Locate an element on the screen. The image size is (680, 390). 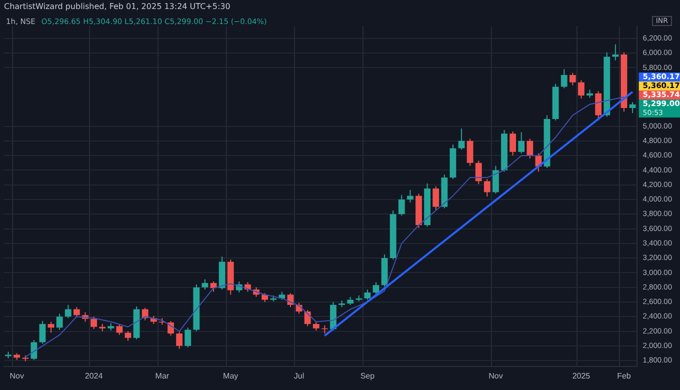
x-tick-label: Mar is located at coordinates (162, 375).